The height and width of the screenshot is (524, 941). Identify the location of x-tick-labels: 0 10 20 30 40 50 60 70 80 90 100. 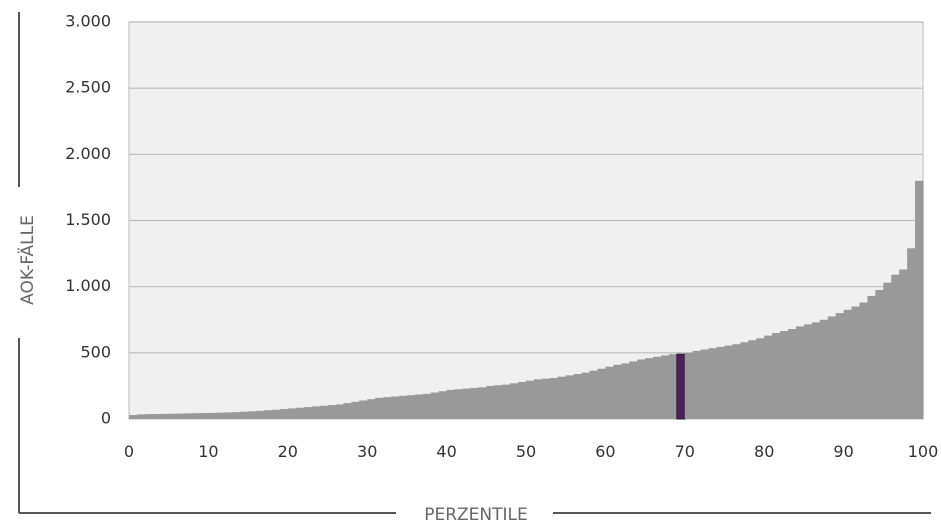
(531, 451).